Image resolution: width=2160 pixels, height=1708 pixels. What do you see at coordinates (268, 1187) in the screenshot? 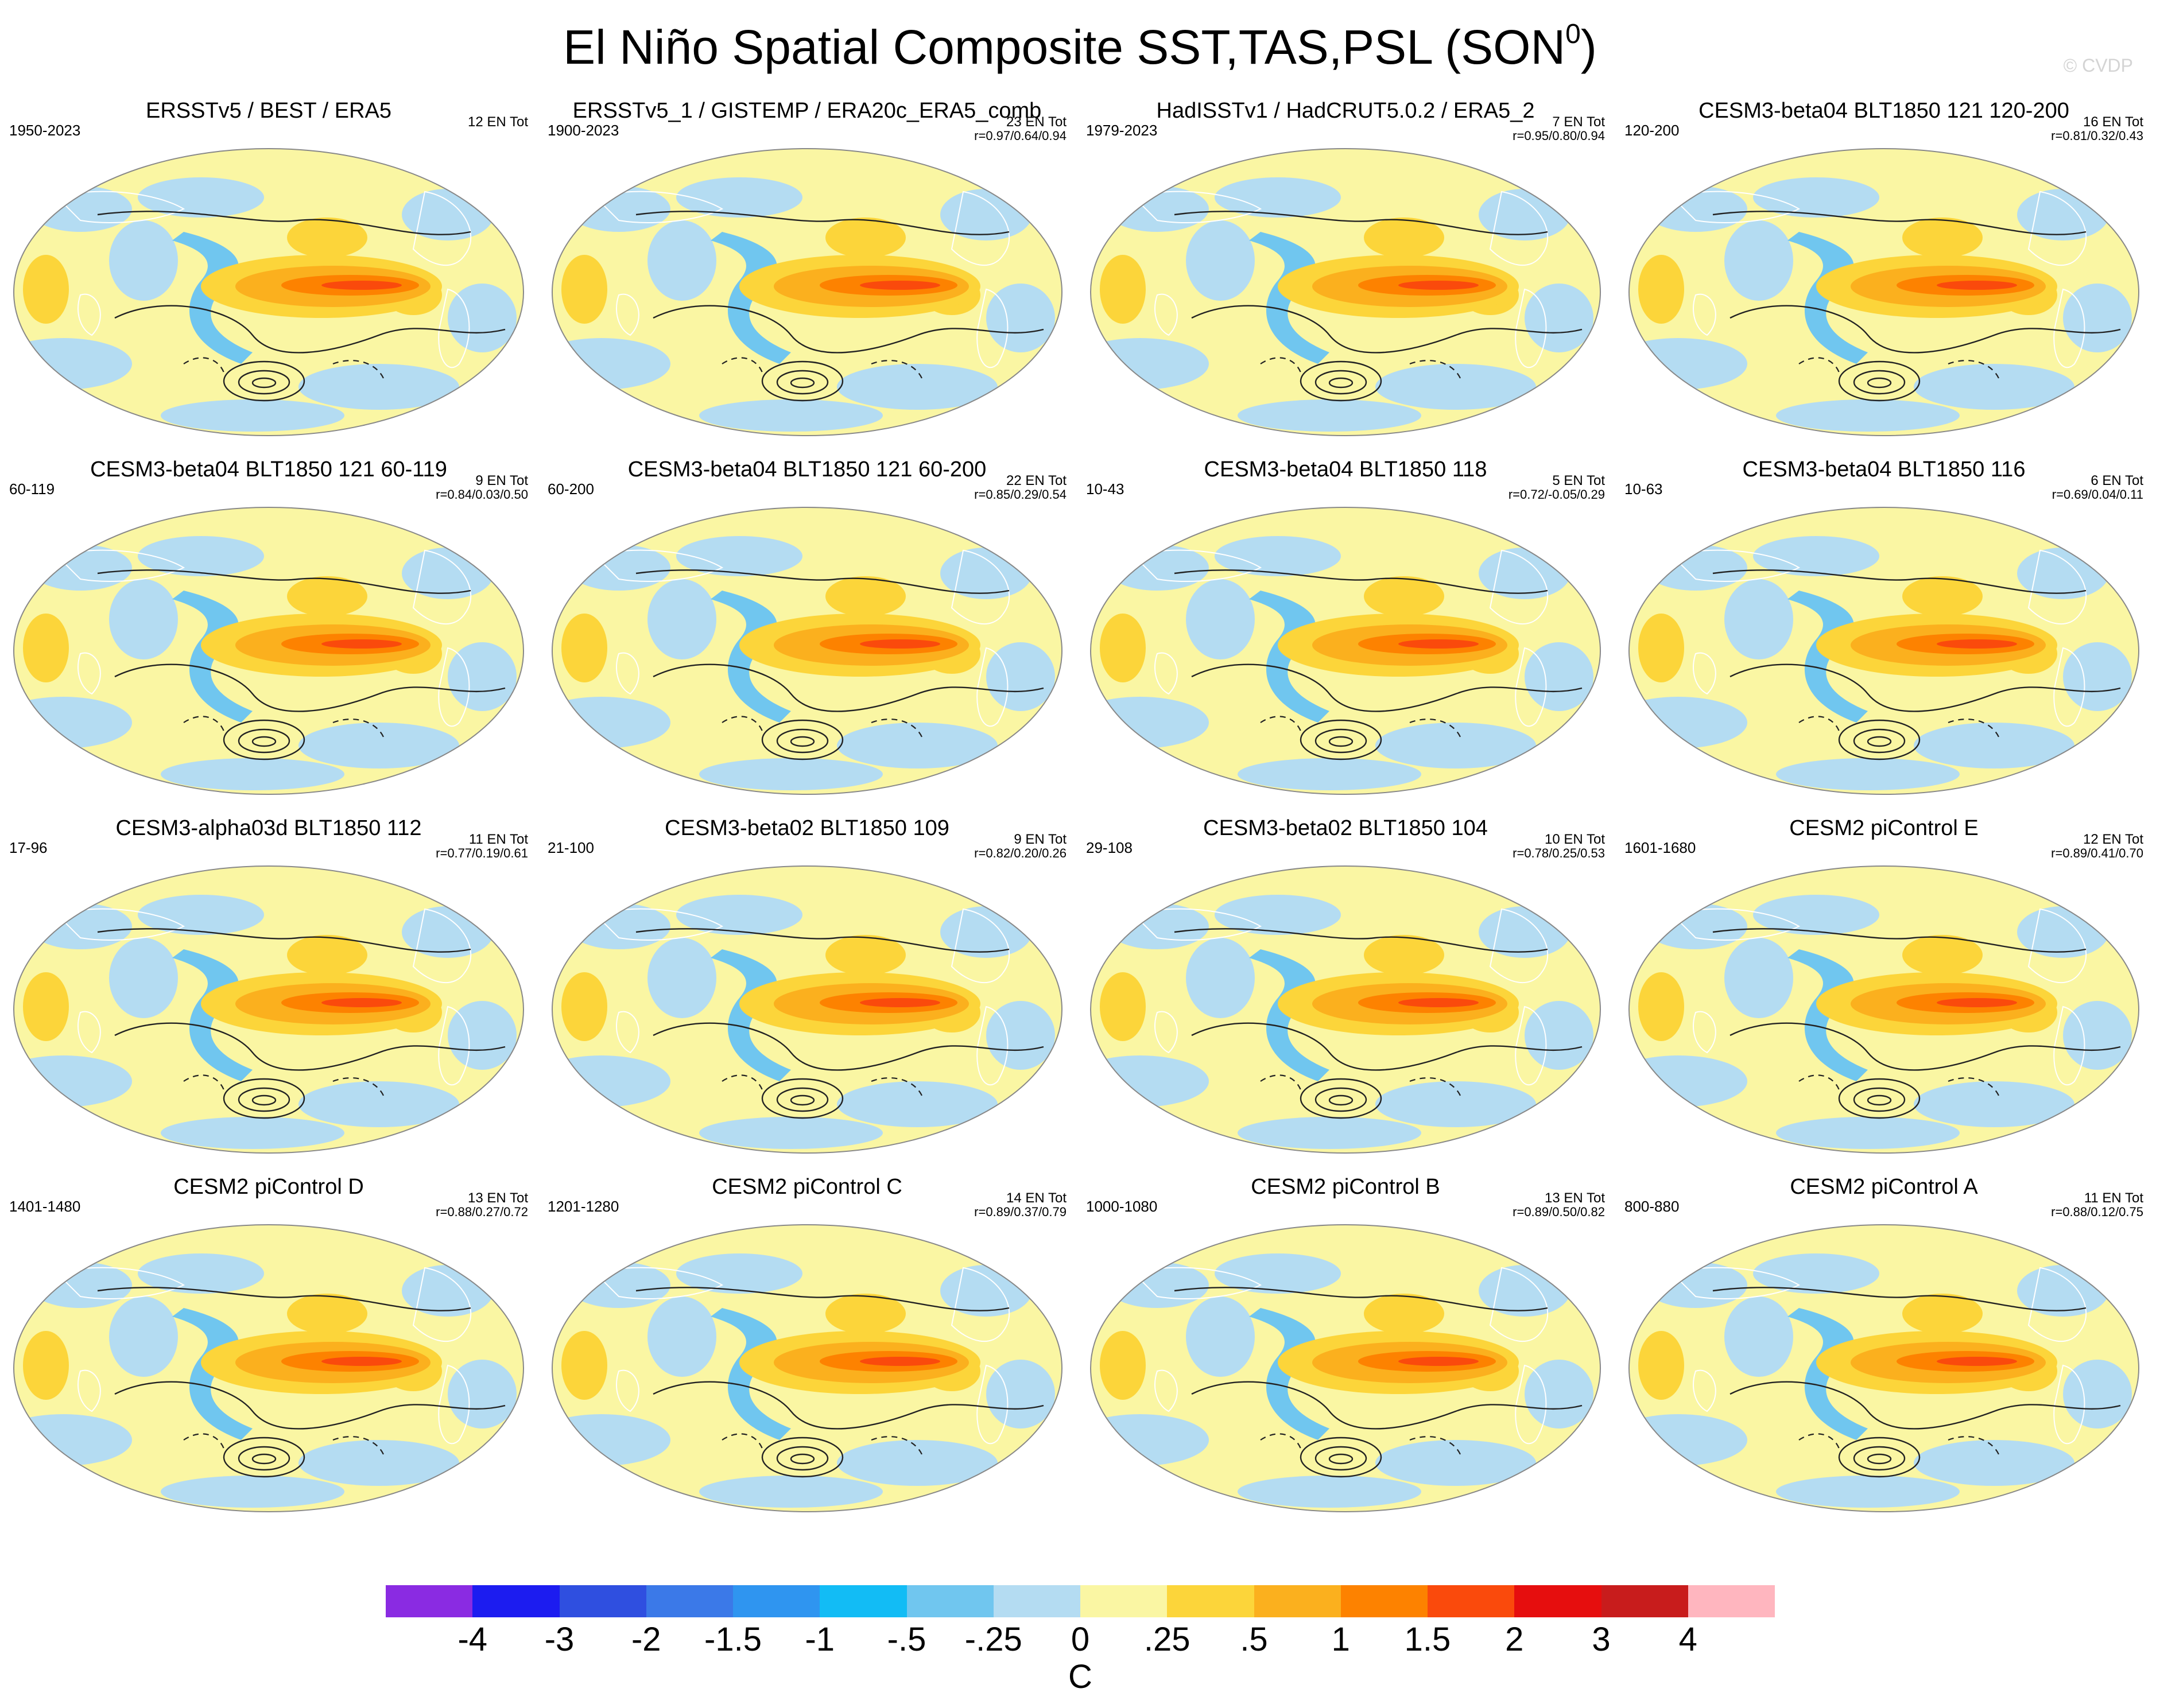
I see `panel-title: CESM2 piControl D` at bounding box center [268, 1187].